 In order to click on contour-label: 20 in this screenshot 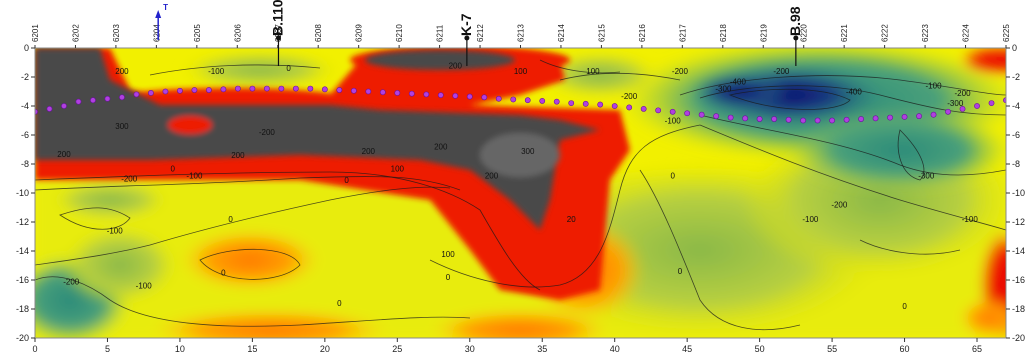, I will do `click(571, 219)`.